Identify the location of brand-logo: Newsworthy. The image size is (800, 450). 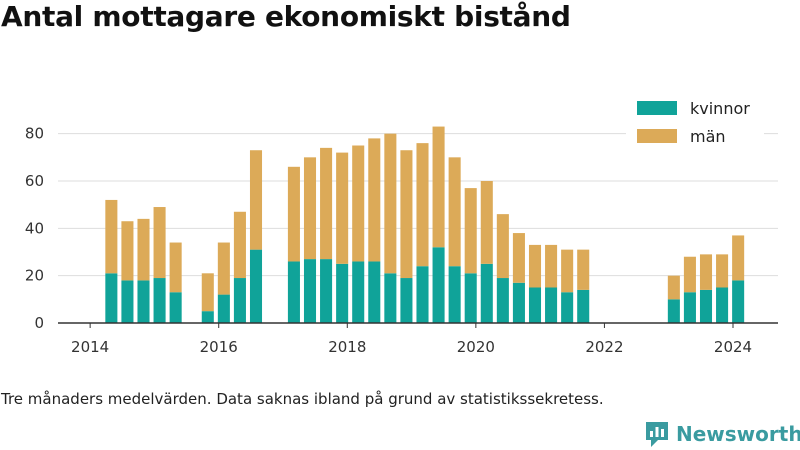
(722, 434).